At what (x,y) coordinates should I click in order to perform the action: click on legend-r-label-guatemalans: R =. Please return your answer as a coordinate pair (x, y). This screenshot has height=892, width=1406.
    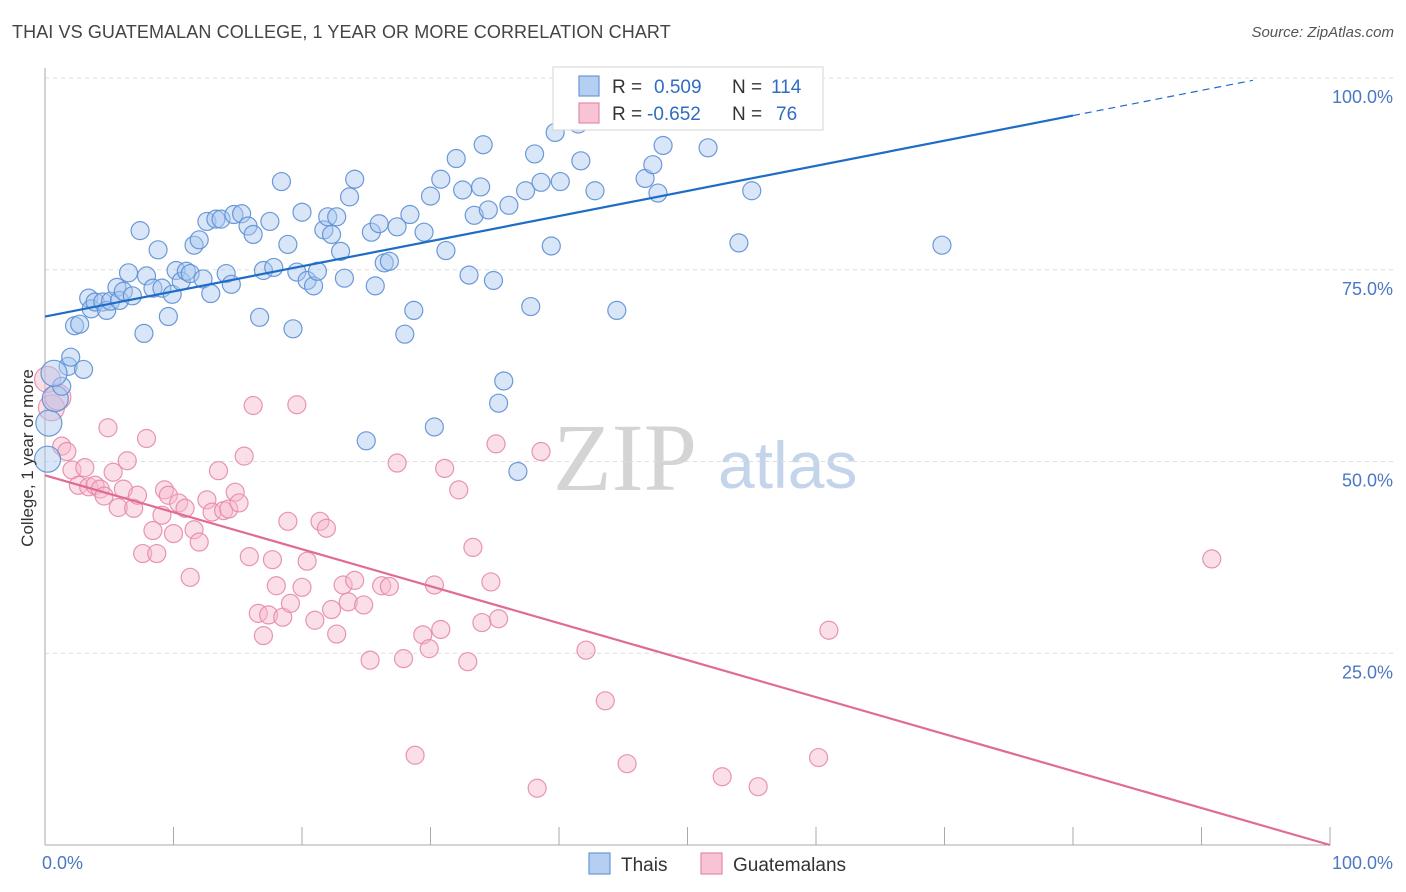
    Looking at the image, I should click on (627, 114).